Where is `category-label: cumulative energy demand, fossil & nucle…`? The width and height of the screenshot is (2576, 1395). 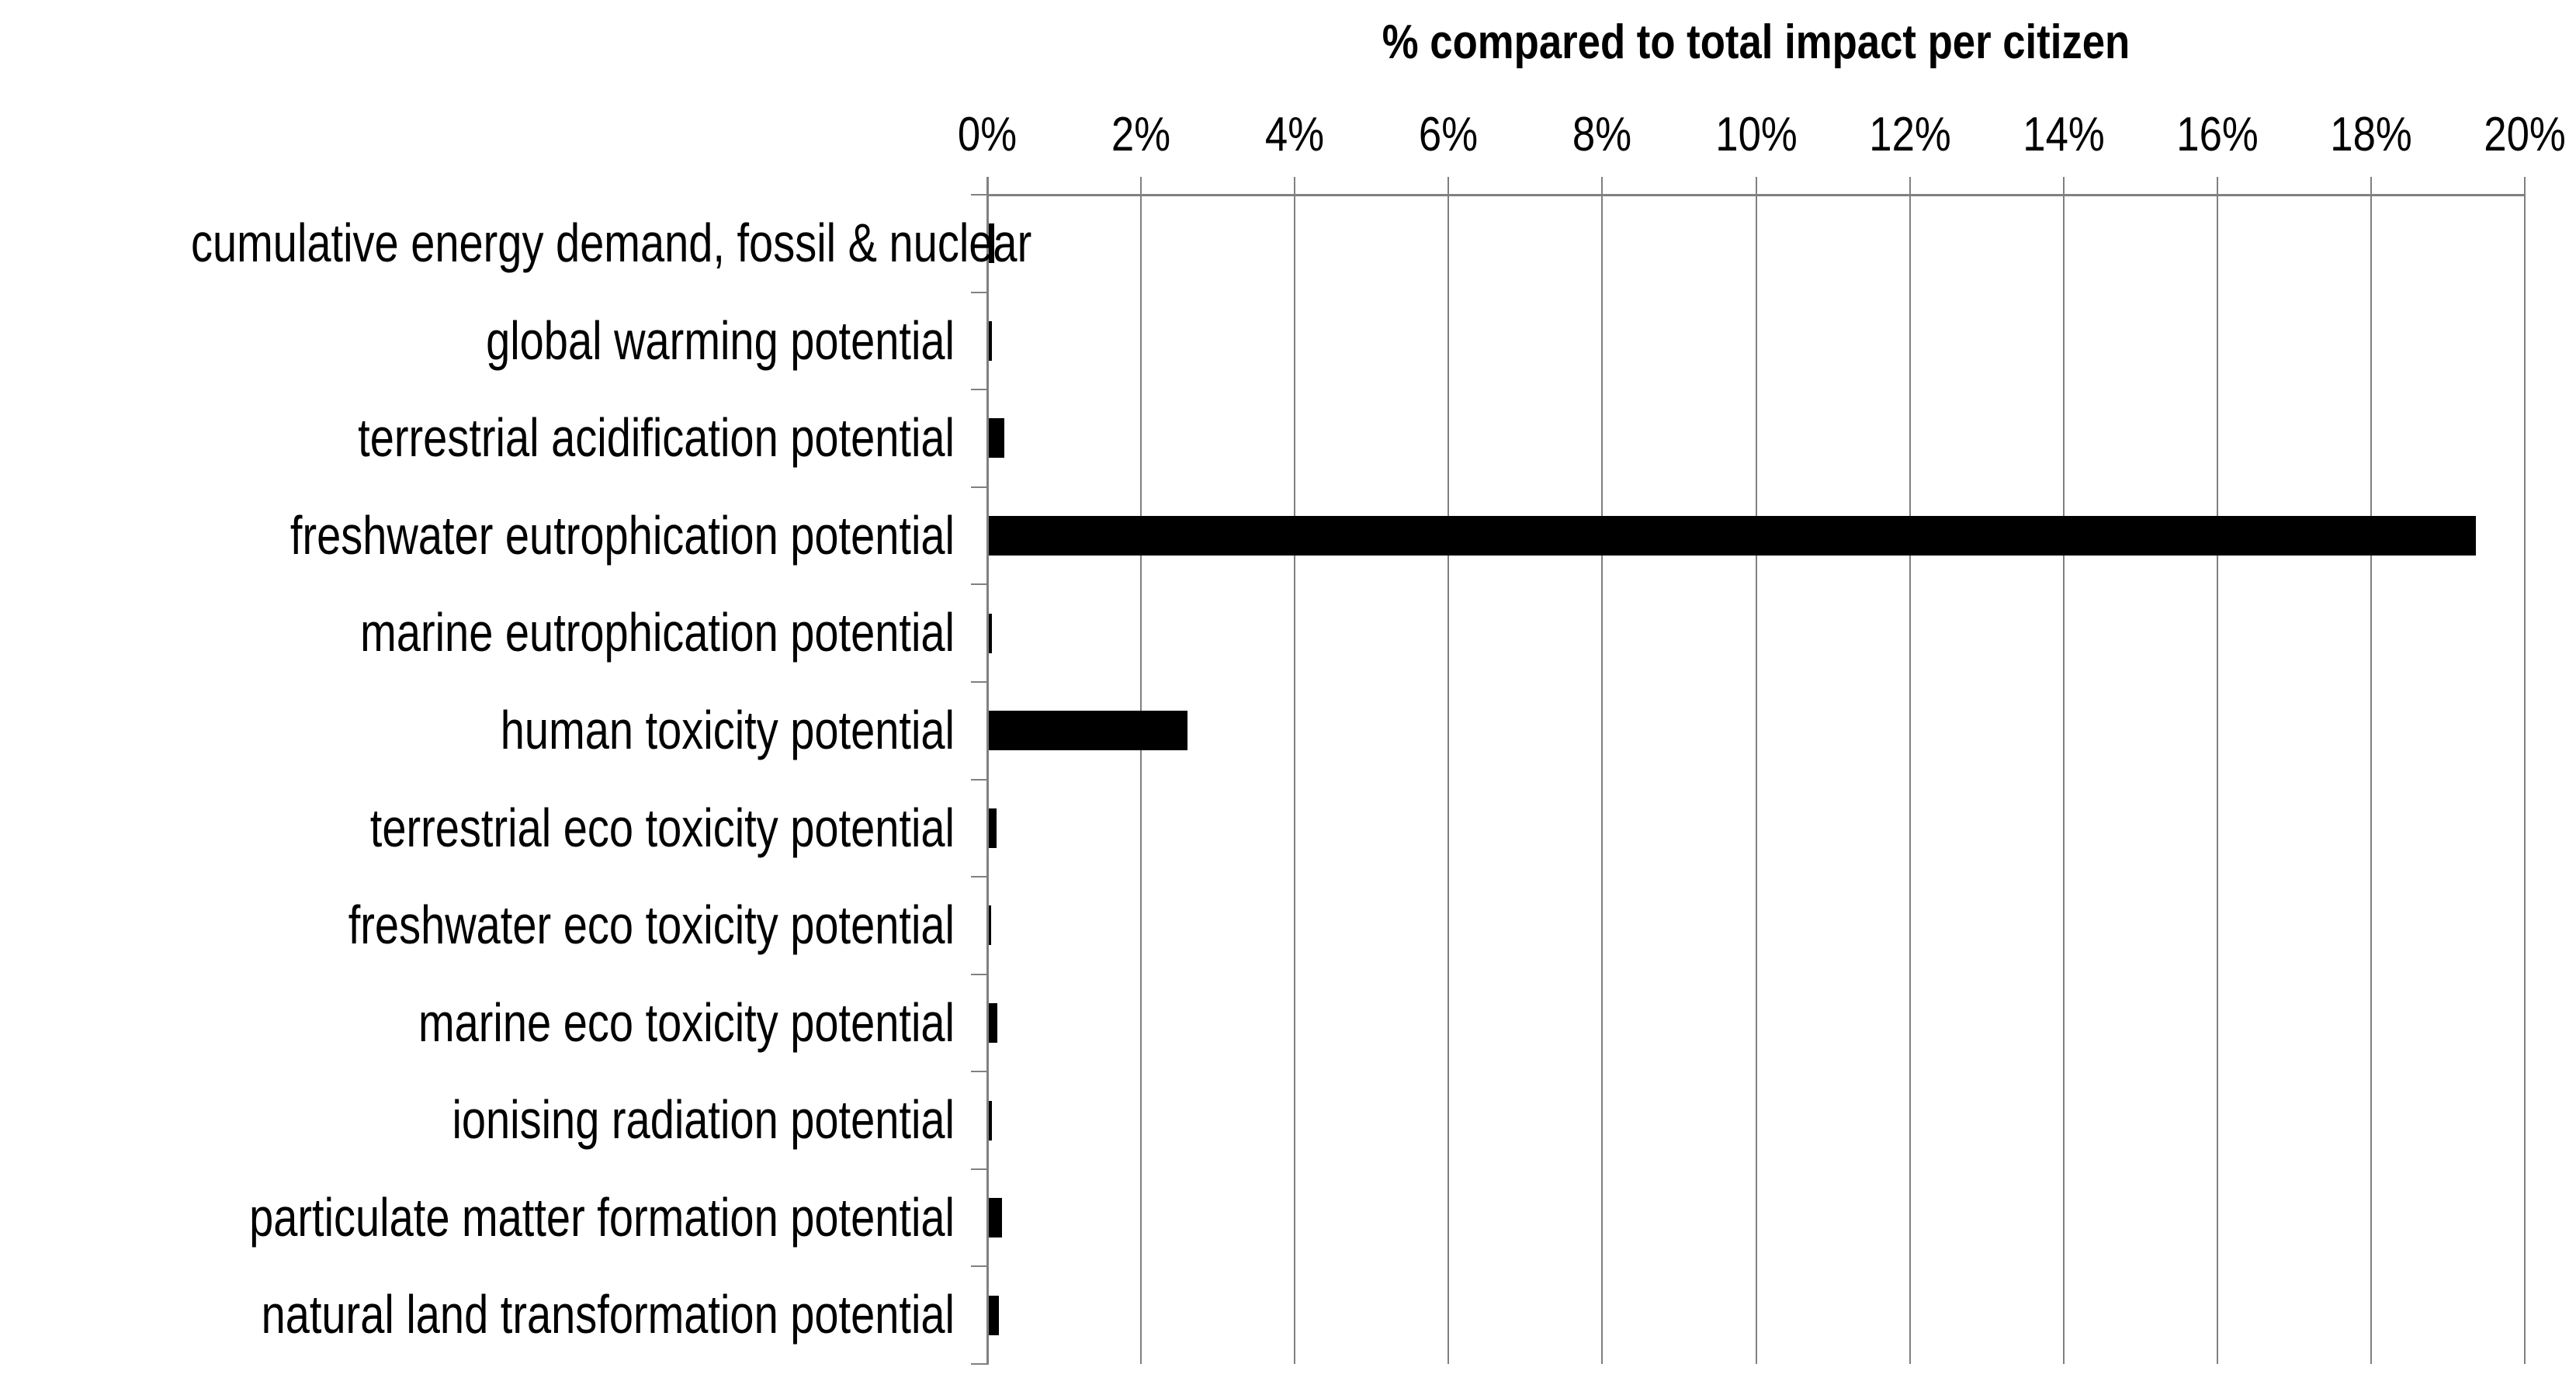 category-label: cumulative energy demand, fossil & nucle… is located at coordinates (611, 243).